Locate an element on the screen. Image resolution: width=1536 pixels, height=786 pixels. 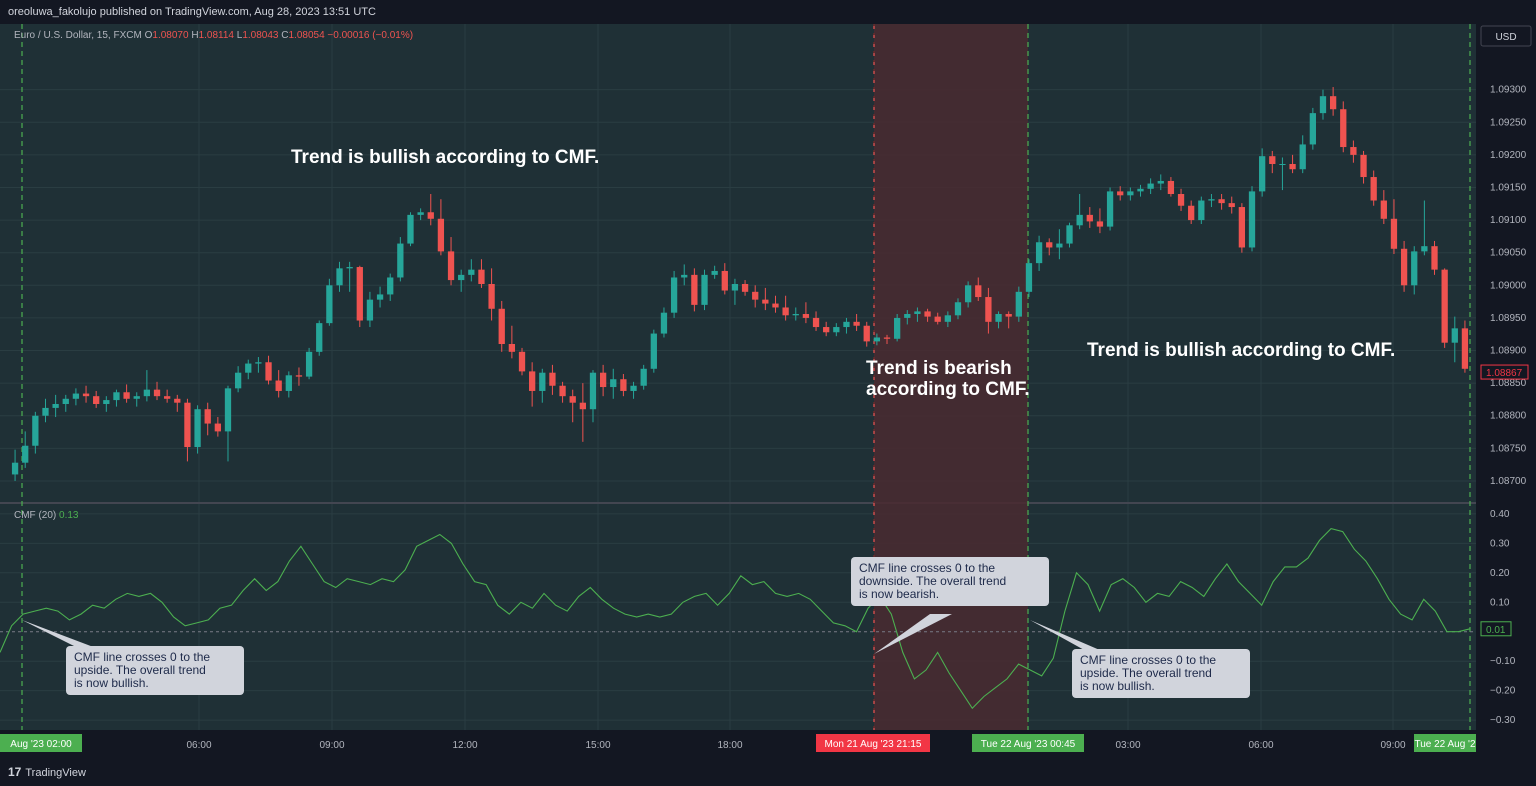
price-tick-label: 1.09200 is located at coordinates (1508, 155).